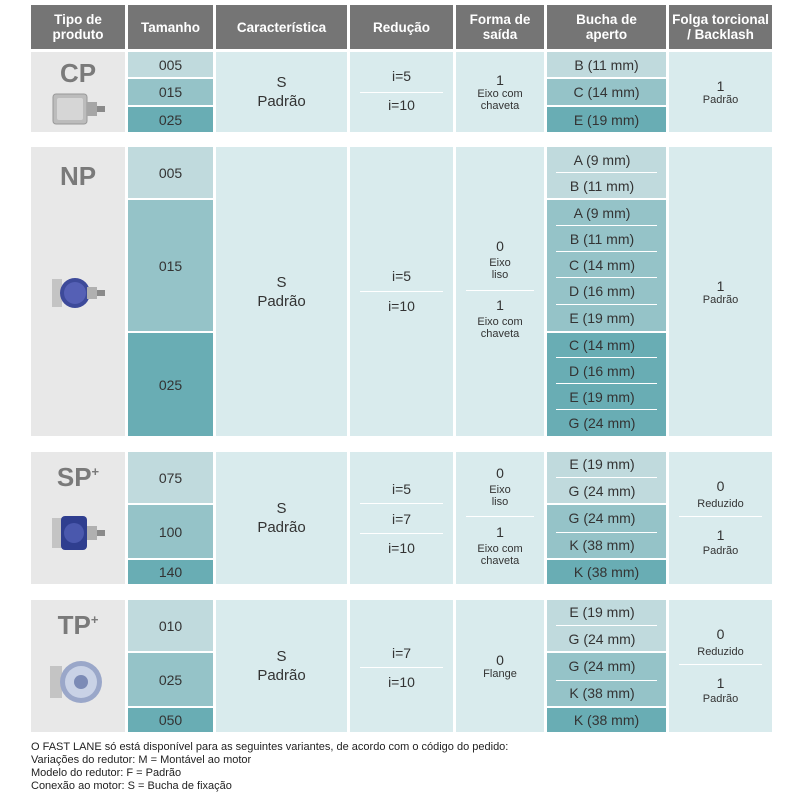  What do you see at coordinates (500, 674) in the screenshot?
I see `forma-label: Flange` at bounding box center [500, 674].